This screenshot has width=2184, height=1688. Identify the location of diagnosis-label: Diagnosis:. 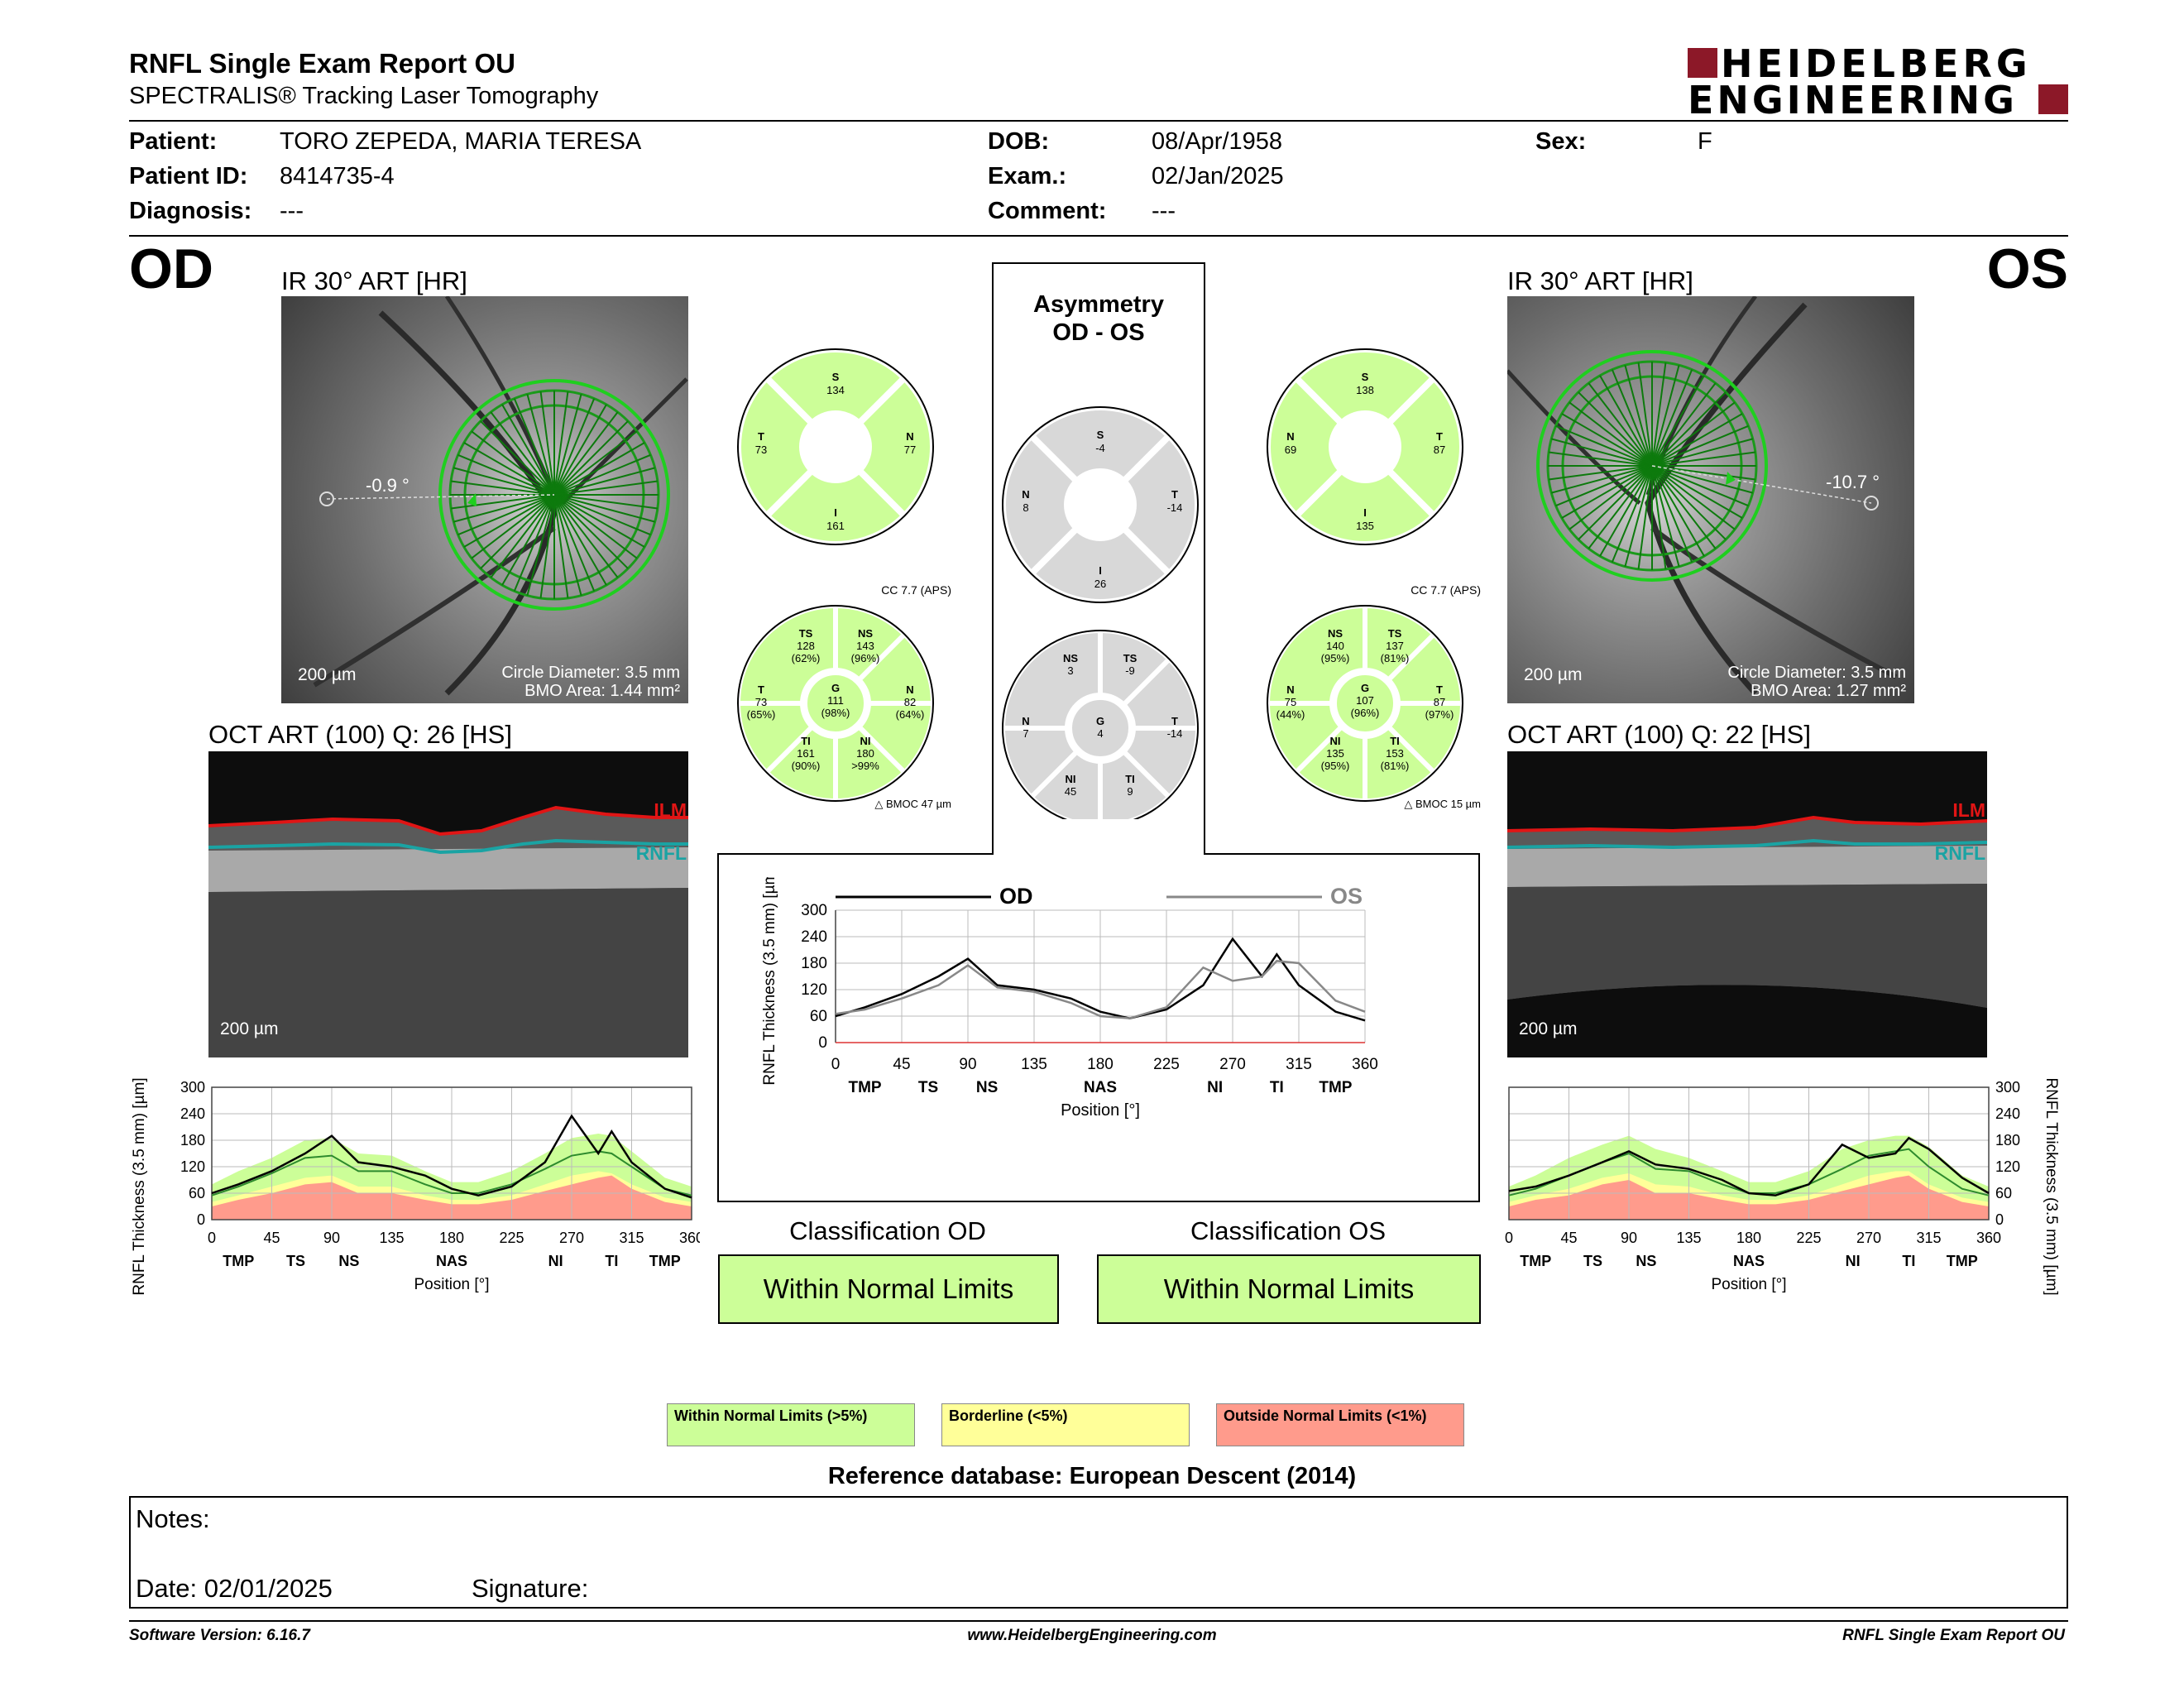
(190, 211).